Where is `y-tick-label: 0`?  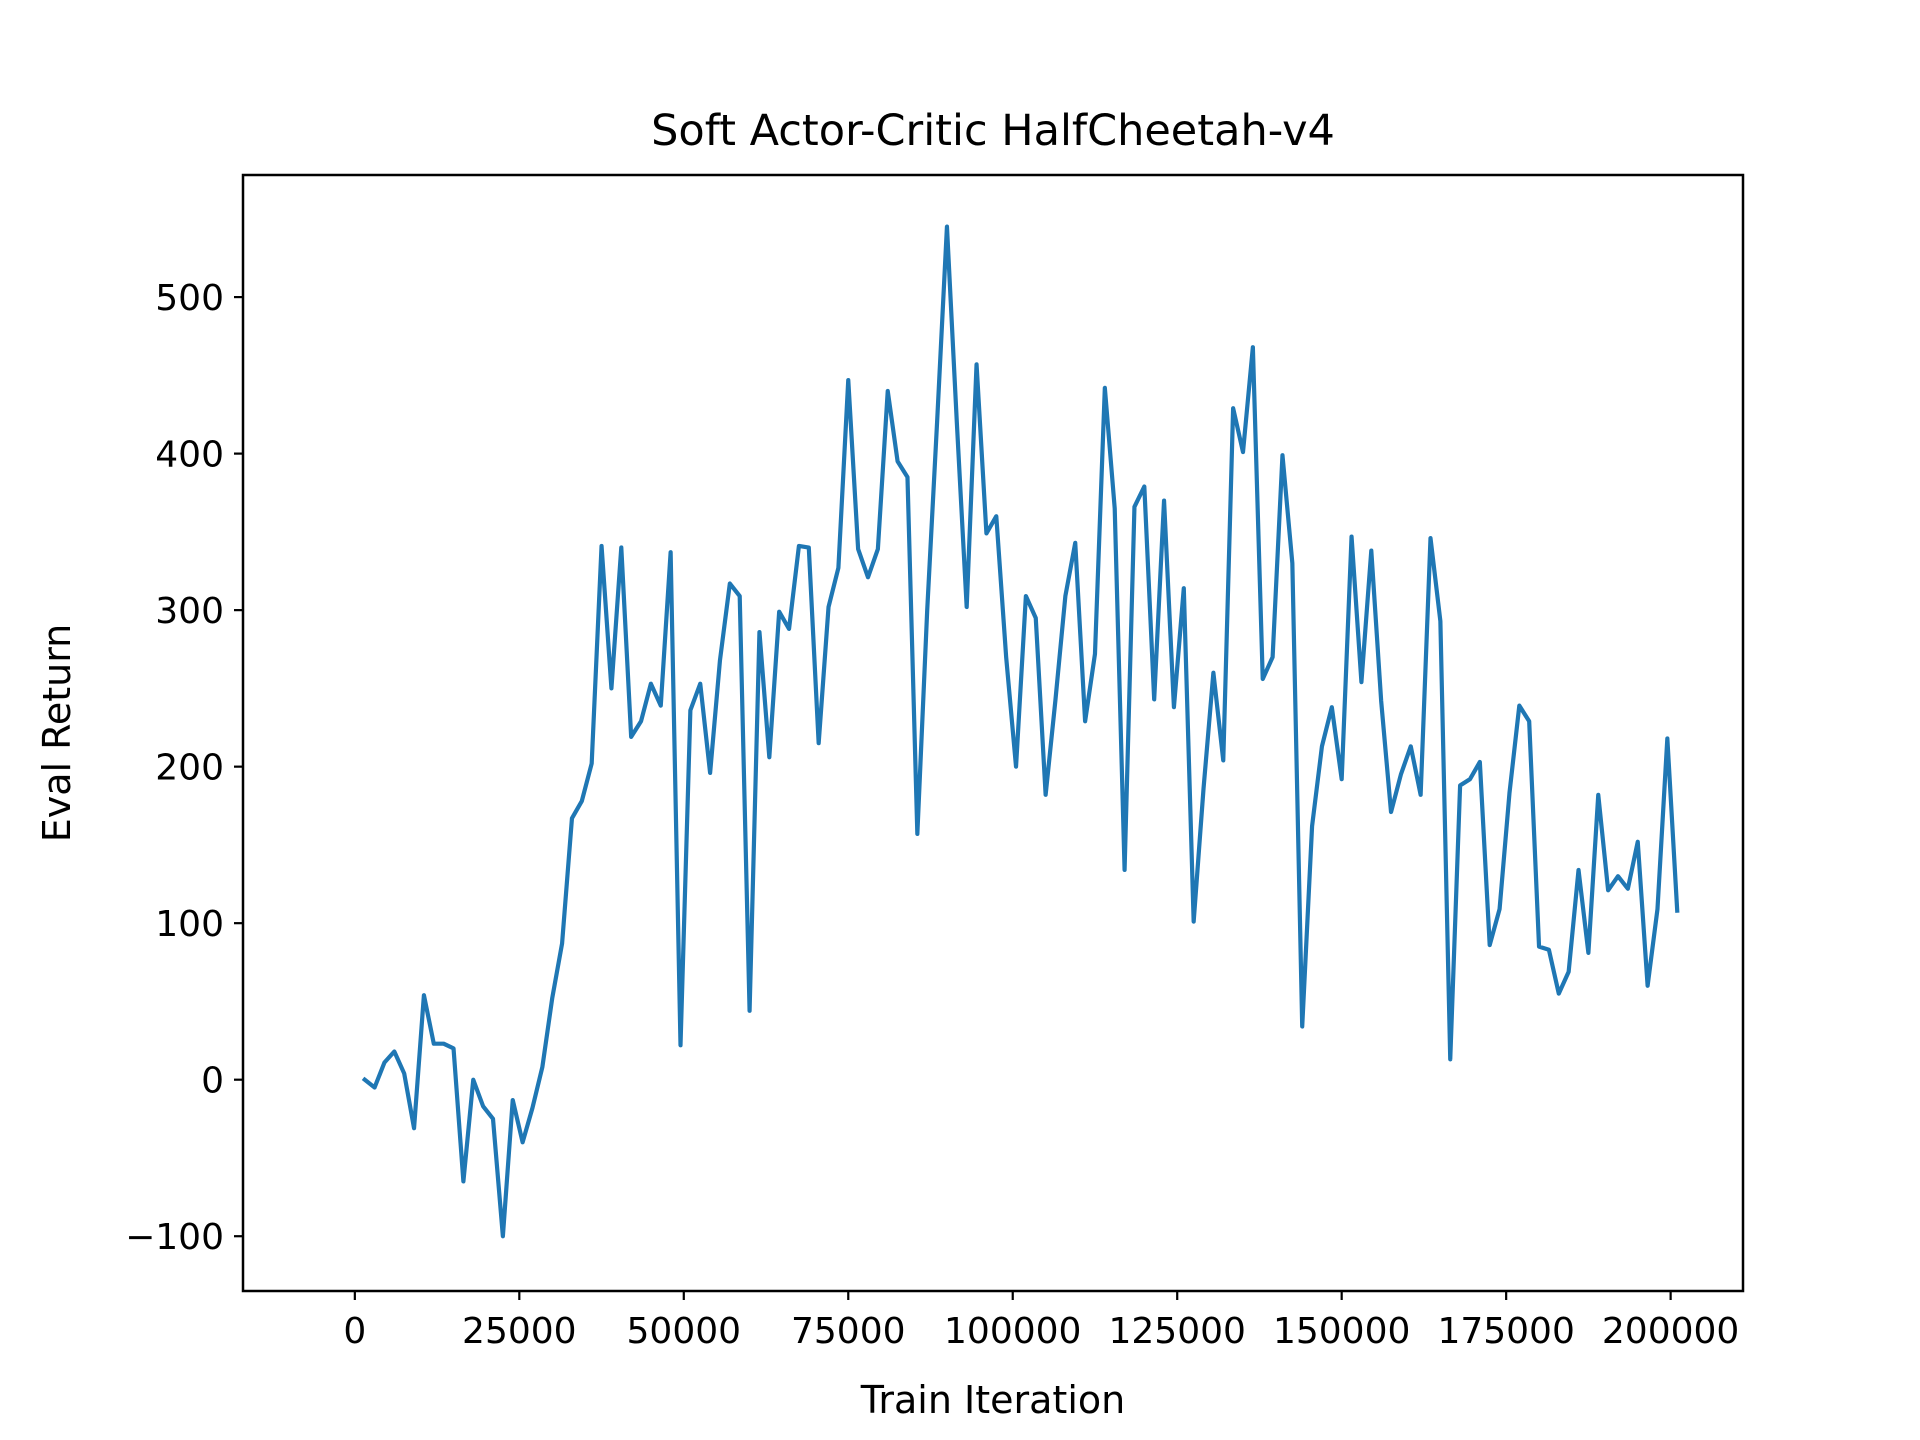
y-tick-label: 0 is located at coordinates (212, 1081).